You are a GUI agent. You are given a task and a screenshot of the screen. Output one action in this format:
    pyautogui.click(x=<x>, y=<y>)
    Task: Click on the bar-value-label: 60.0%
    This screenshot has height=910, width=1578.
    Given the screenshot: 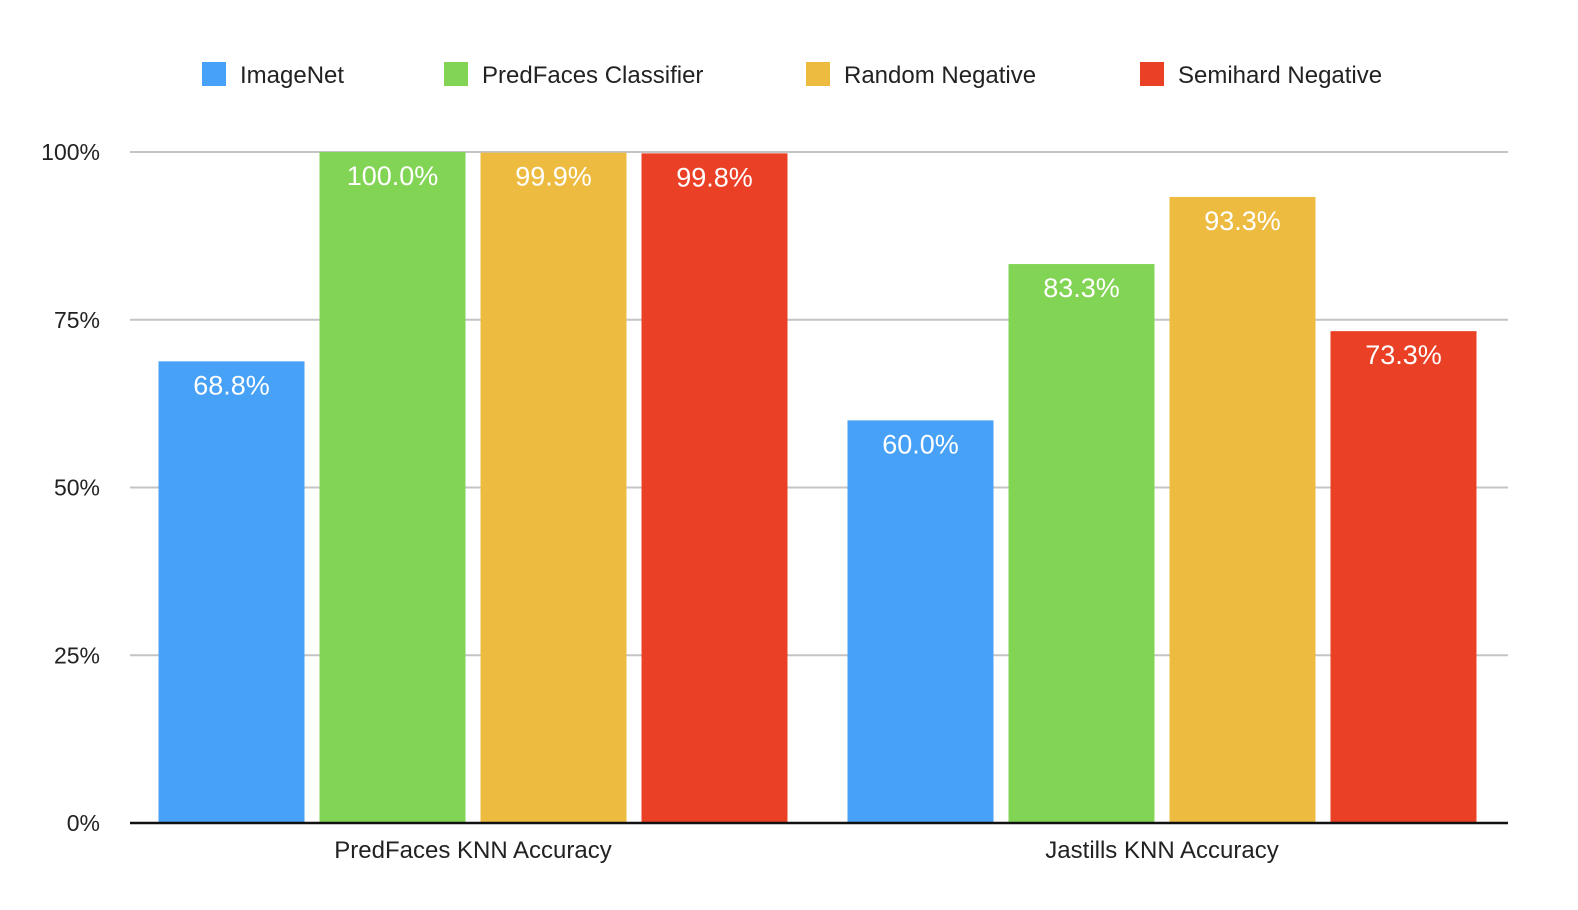 What is the action you would take?
    pyautogui.click(x=920, y=444)
    